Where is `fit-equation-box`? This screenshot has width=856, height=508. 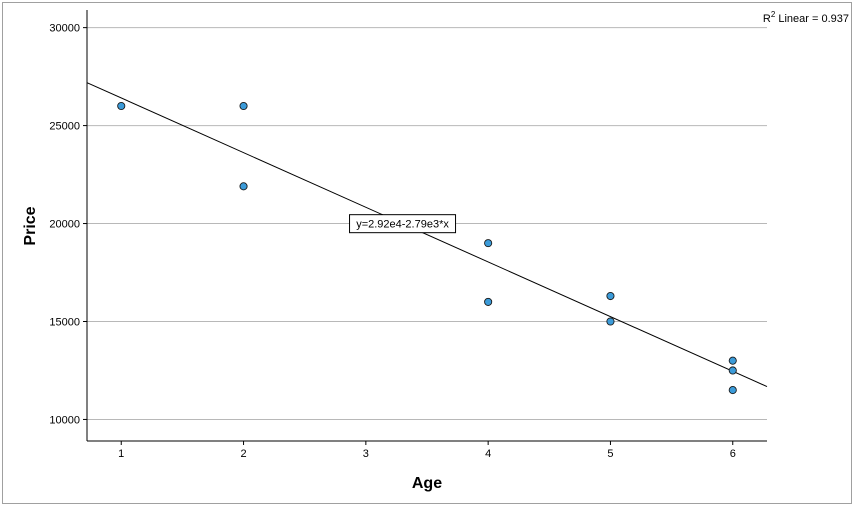
fit-equation-box is located at coordinates (403, 224).